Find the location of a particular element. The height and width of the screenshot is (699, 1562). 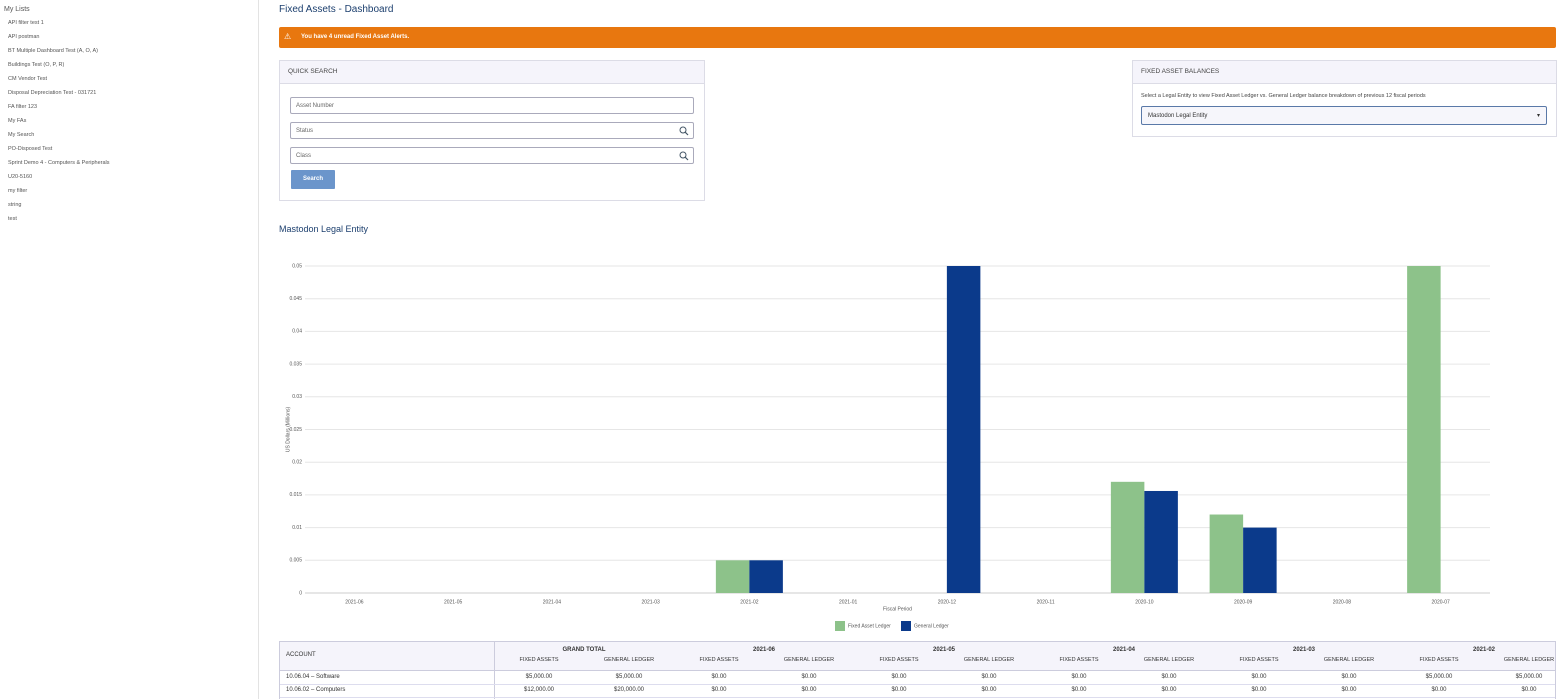

y-tick-label: 0.02 is located at coordinates (297, 463).